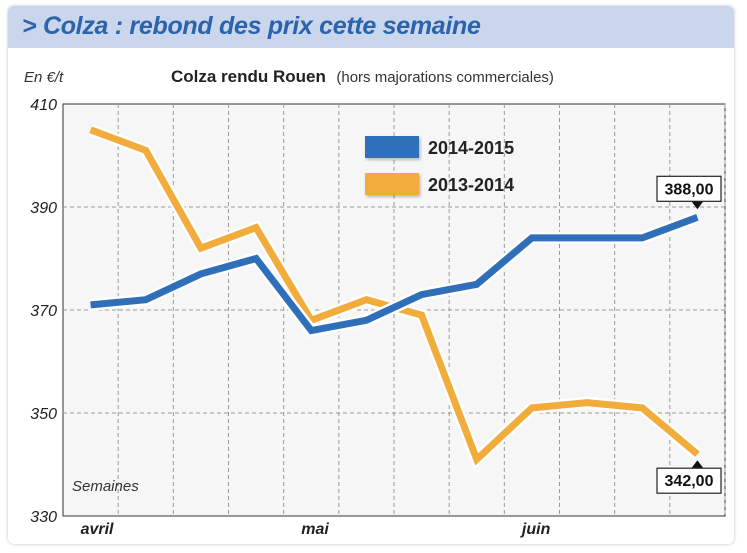 This screenshot has height=553, width=747. I want to click on y-axis-label: En €/t, so click(44, 77).